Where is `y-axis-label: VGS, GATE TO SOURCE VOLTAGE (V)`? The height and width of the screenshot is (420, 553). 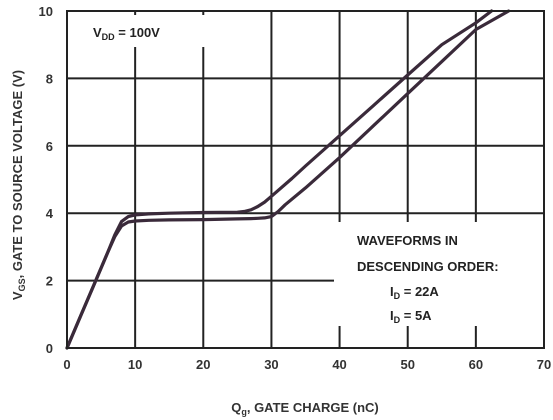
y-axis-label: VGS, GATE TO SOURCE VOLTAGE (V) is located at coordinates (18, 185).